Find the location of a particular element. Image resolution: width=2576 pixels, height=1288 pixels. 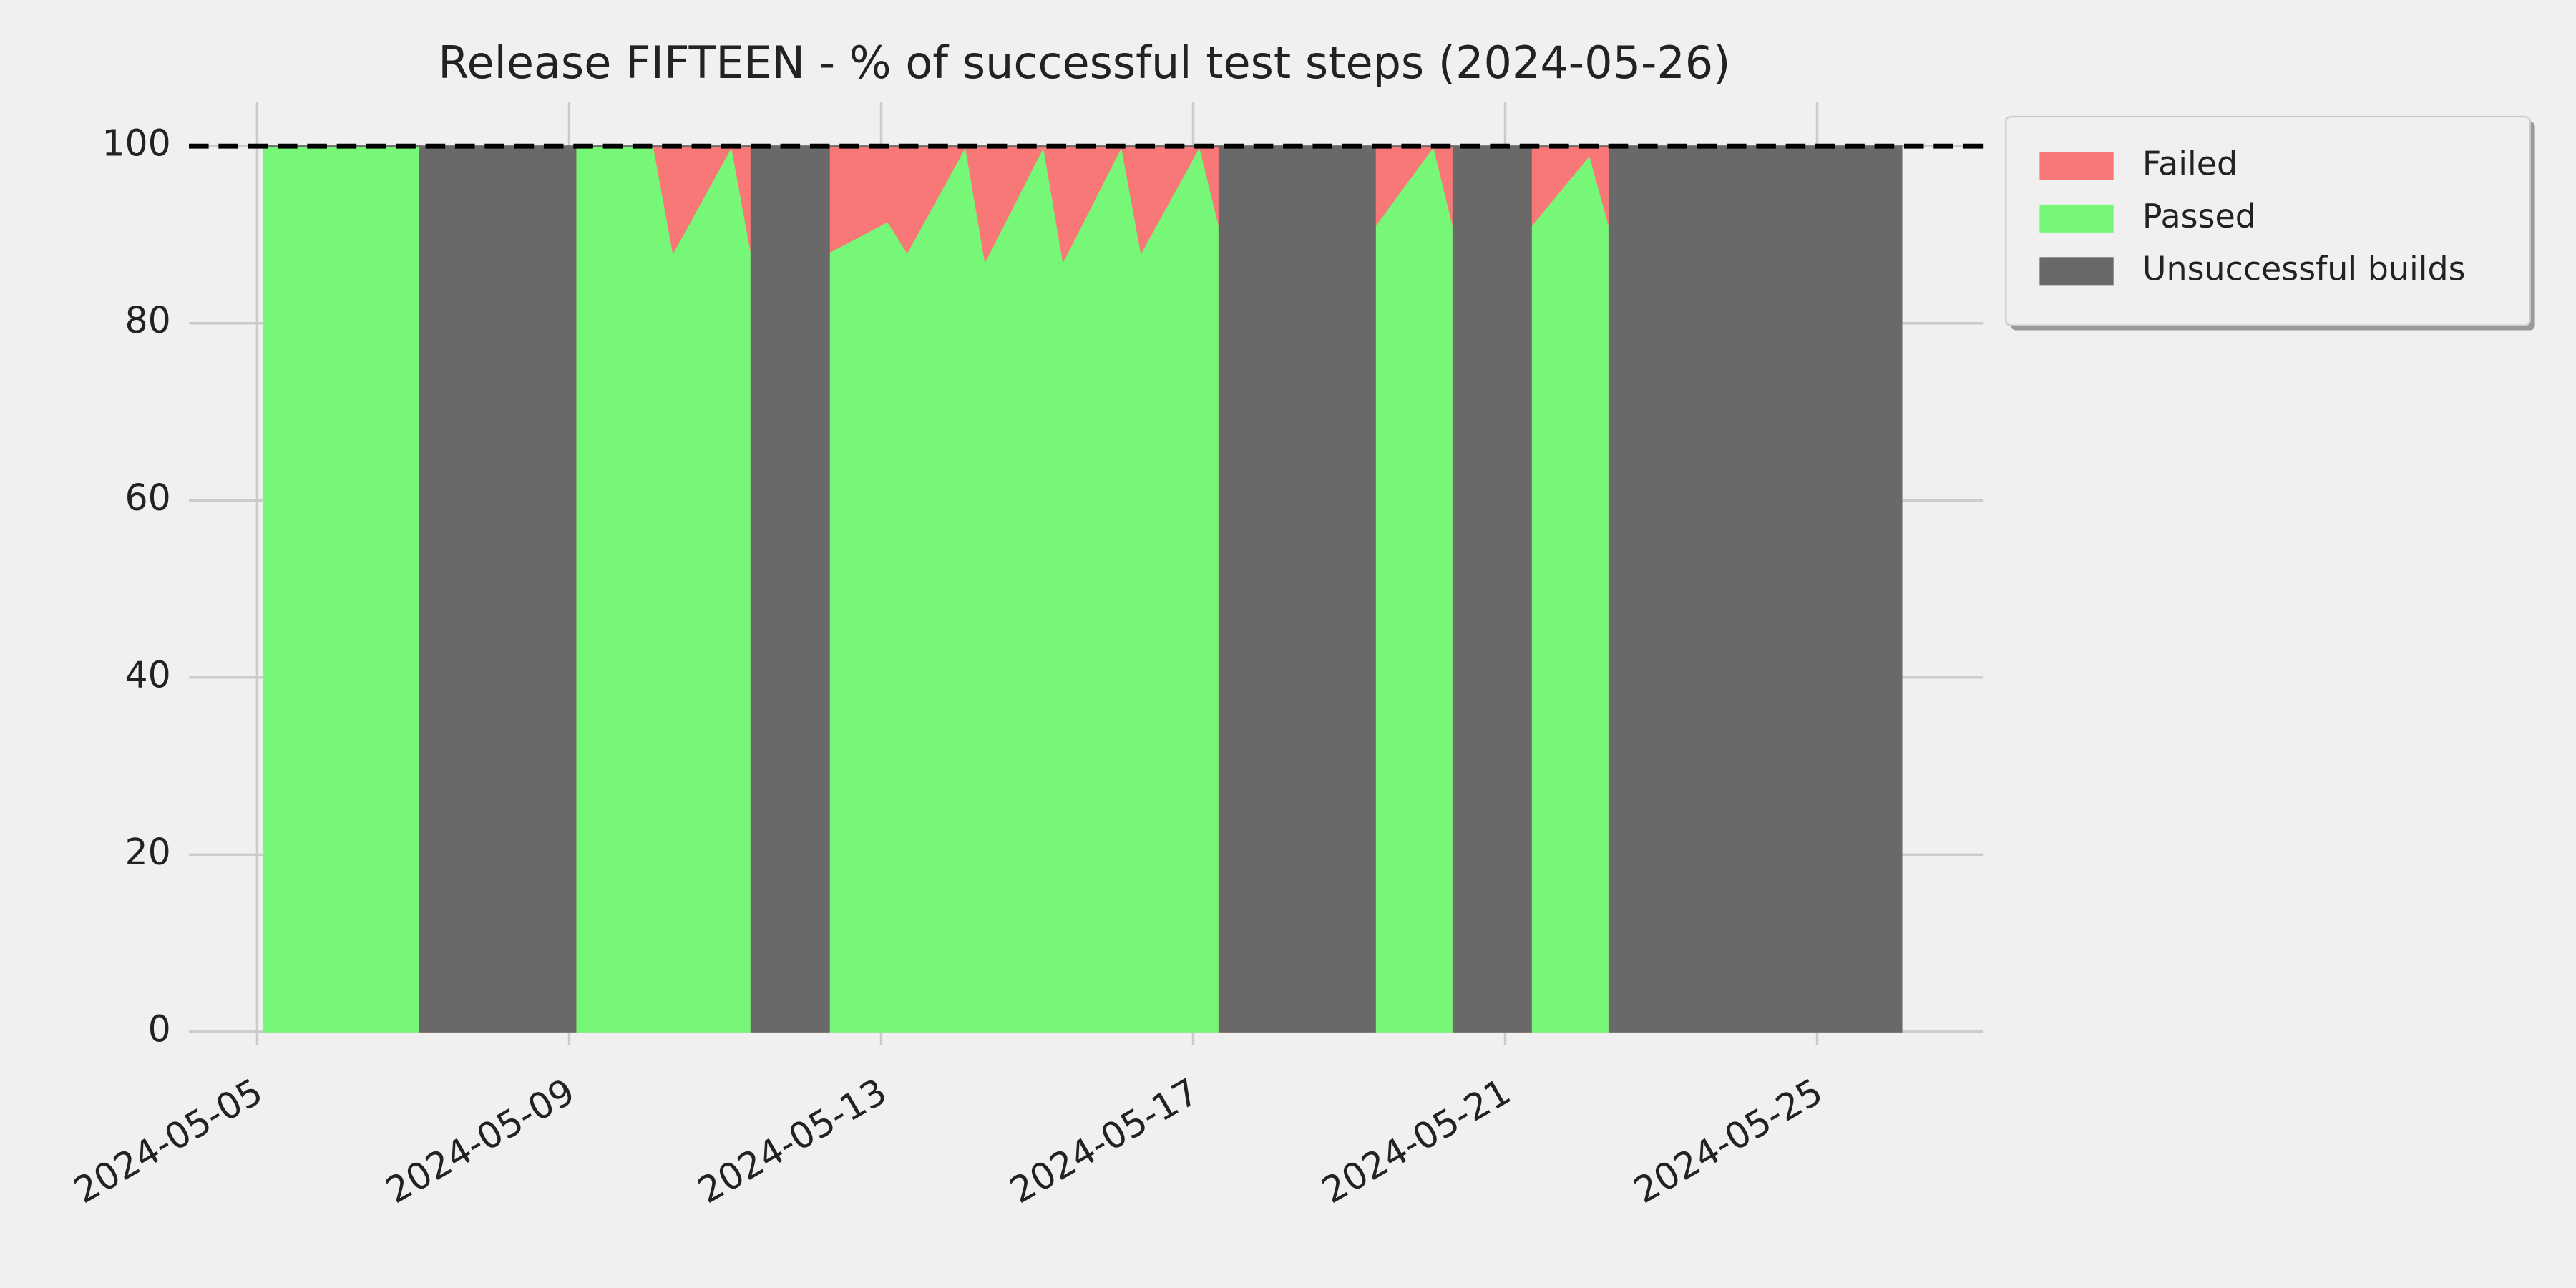

y-tick-label: 60 is located at coordinates (148, 498).